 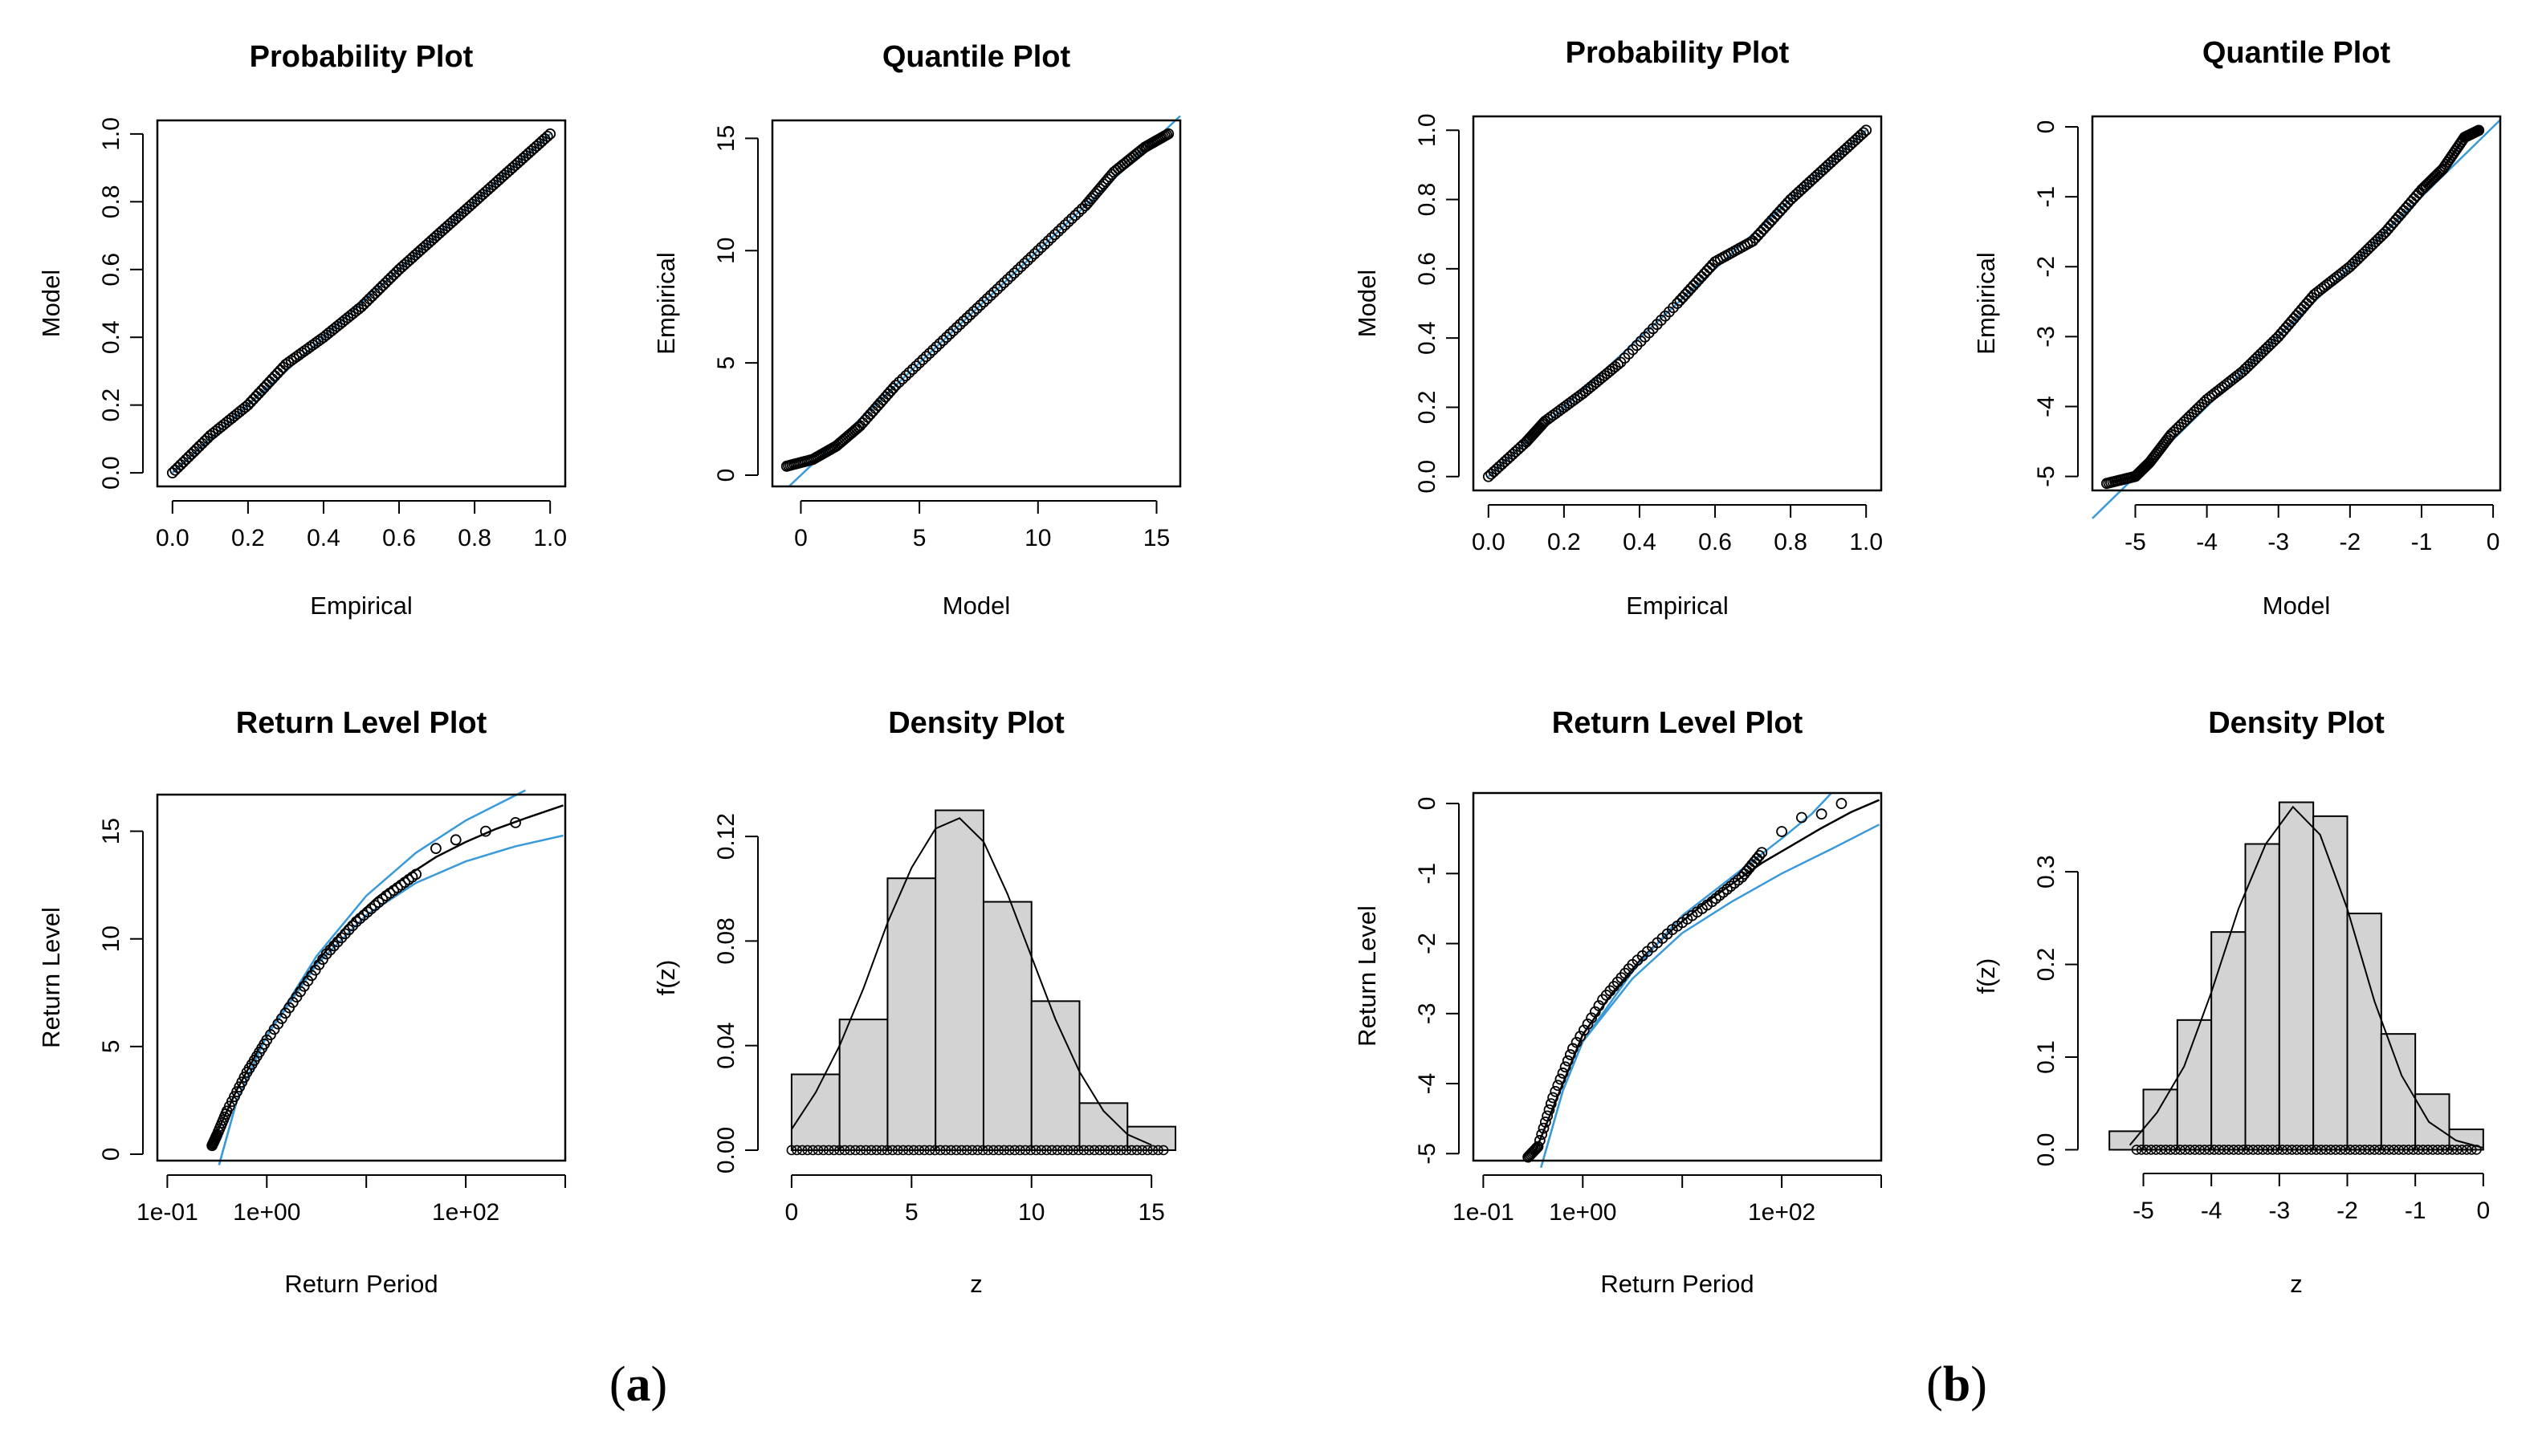 What do you see at coordinates (167, 1212) in the screenshot?
I see `x-tick-label: 1e-01` at bounding box center [167, 1212].